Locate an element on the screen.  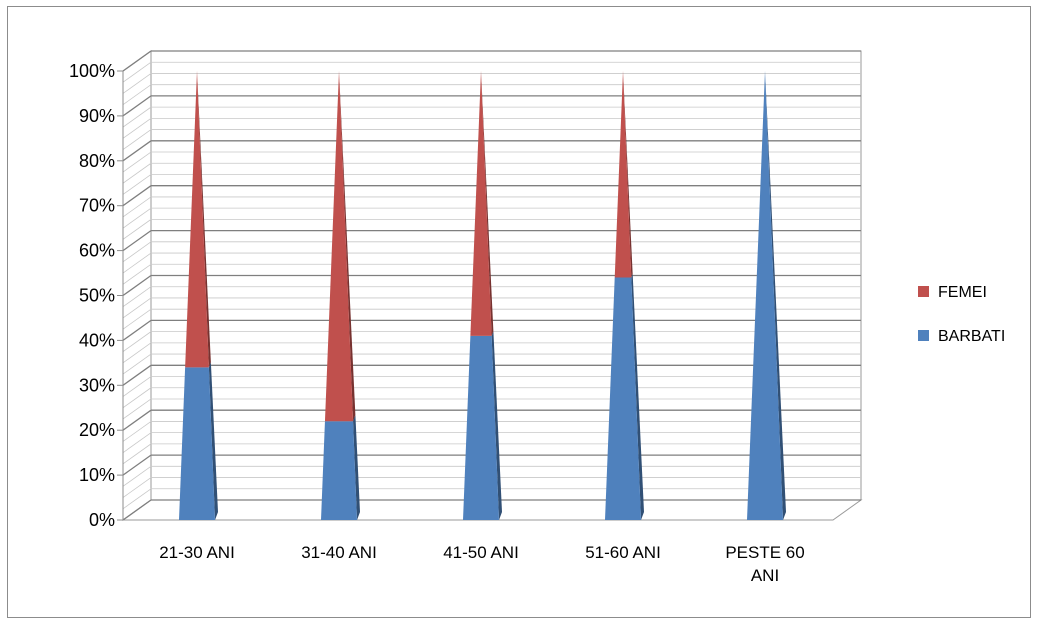
y-tick-label: 100% is located at coordinates (92, 71).